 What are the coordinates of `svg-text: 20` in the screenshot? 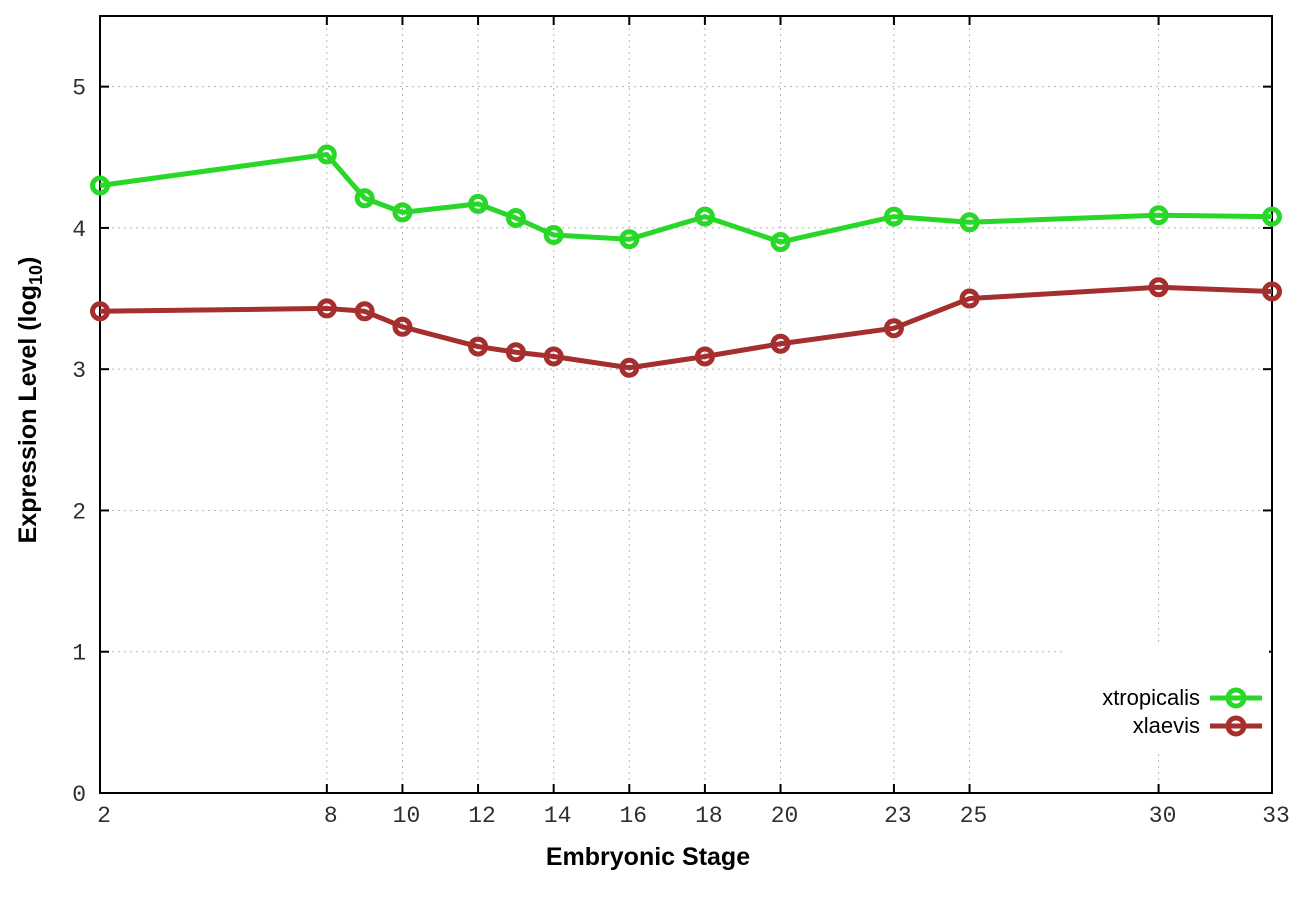 It's located at (785, 816).